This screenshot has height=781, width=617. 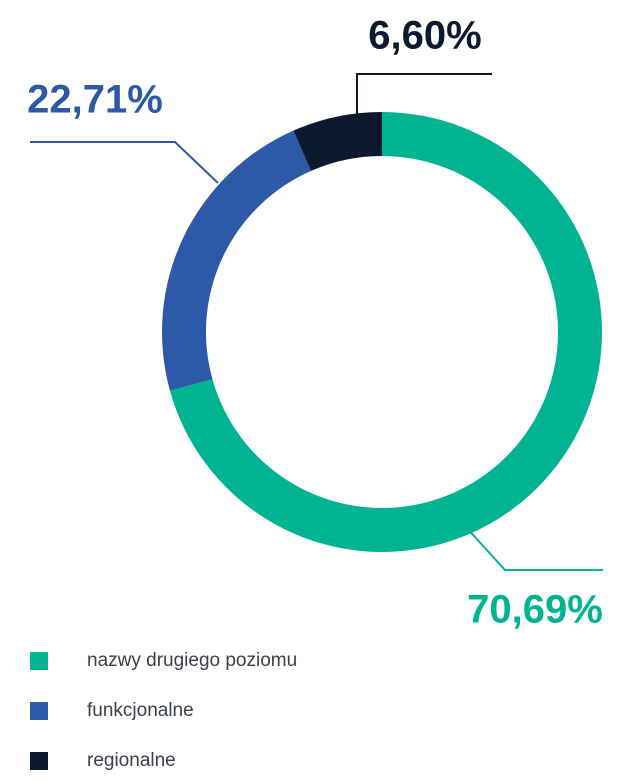 I want to click on legend-label: funkcjonalne, so click(x=140, y=710).